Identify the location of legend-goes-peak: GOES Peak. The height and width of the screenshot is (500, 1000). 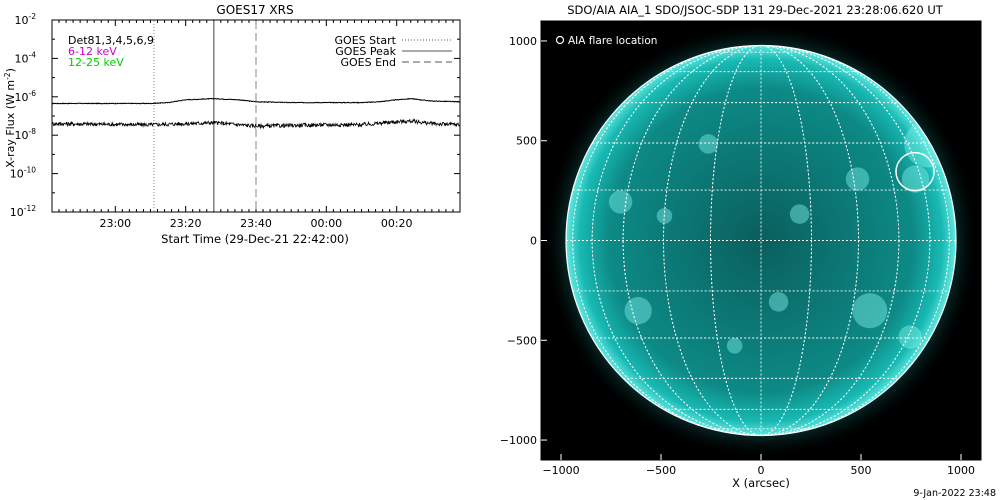
(365, 51).